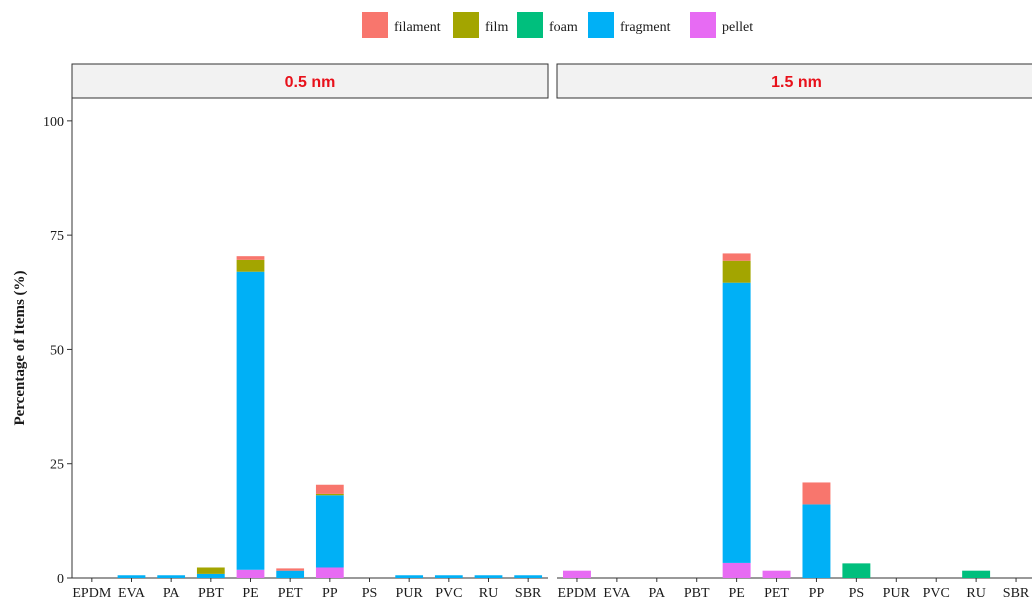 Image resolution: width=1032 pixels, height=606 pixels. What do you see at coordinates (42, 342) in the screenshot?
I see `y-axis: 0 25 50 75 100 Percentage of Items (%)` at bounding box center [42, 342].